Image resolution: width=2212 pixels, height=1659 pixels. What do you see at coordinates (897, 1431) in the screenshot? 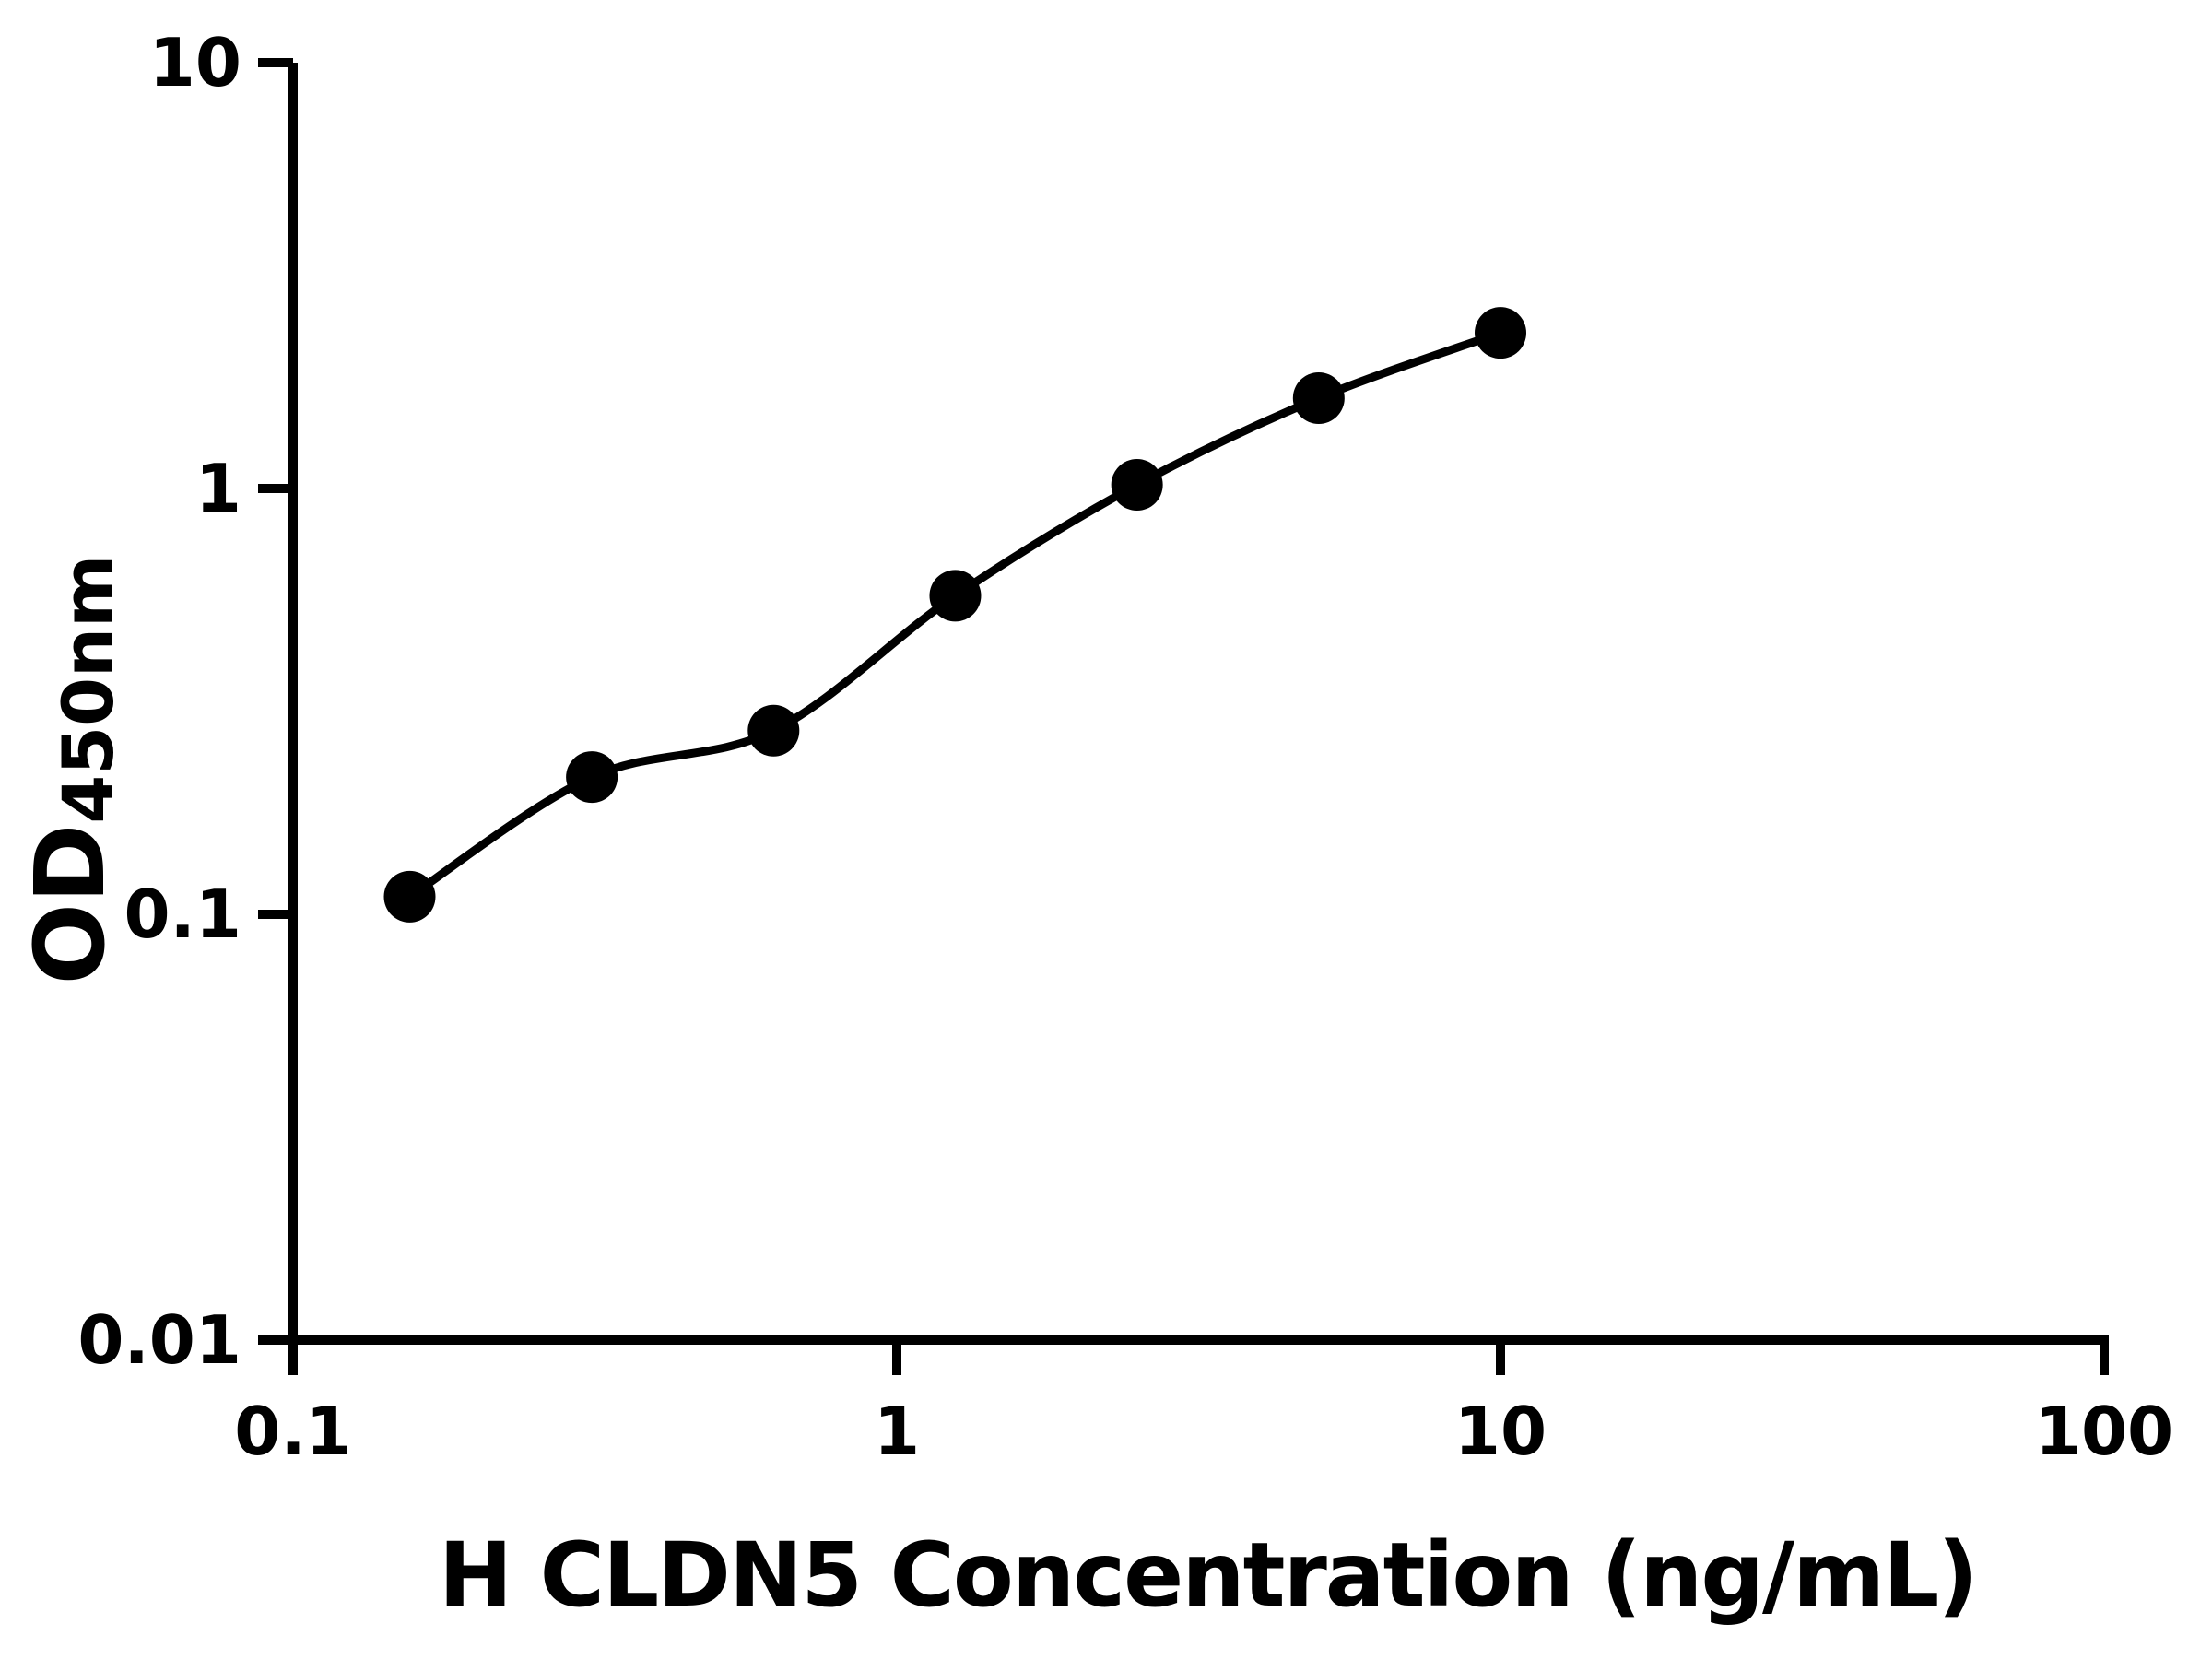
I see `x-tick-label: 1` at bounding box center [897, 1431].